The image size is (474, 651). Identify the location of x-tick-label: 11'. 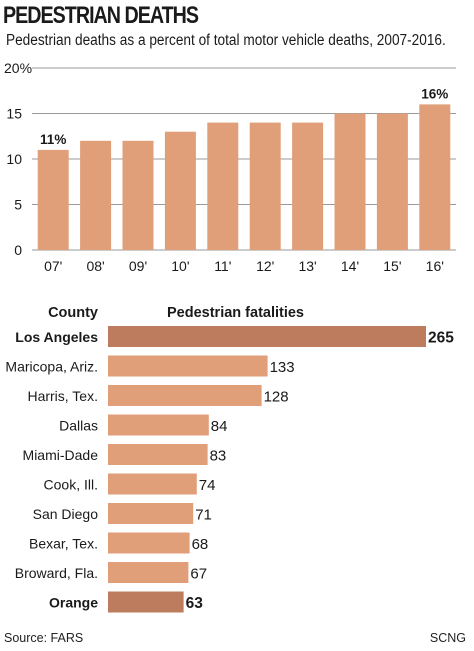
(222, 266).